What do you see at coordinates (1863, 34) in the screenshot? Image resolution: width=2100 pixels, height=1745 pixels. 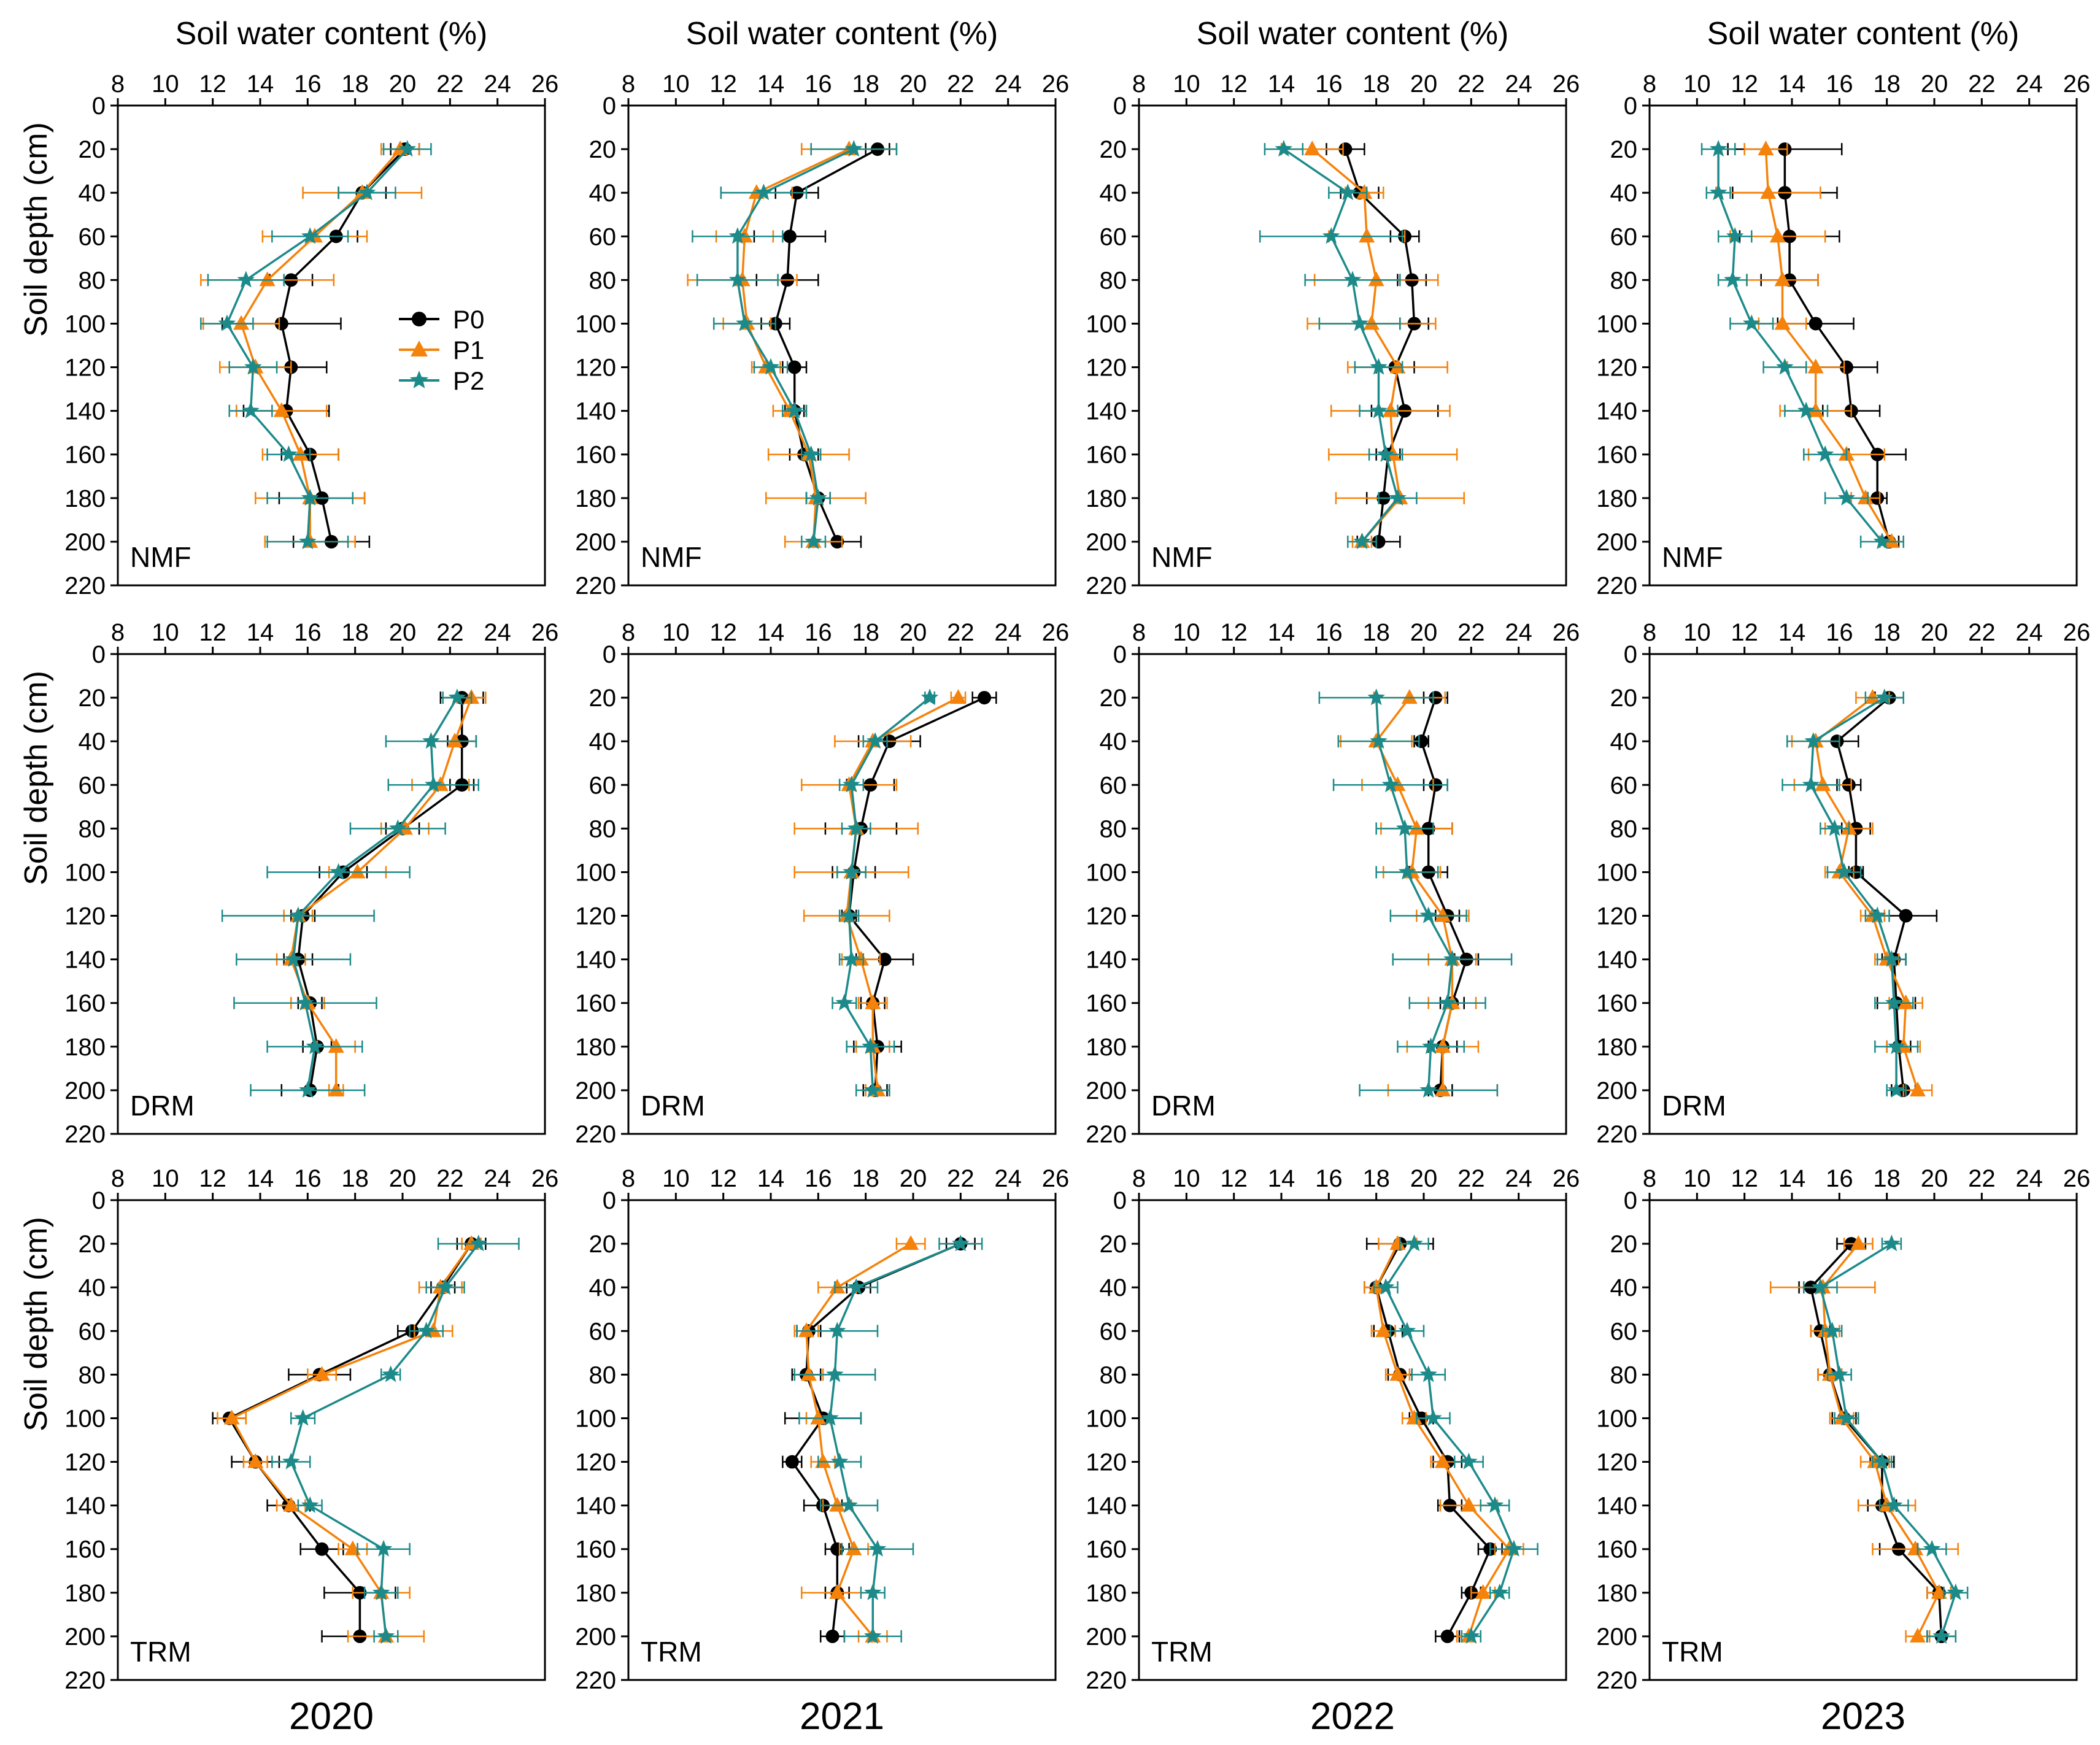 I see `top-axis-title-2023: Soil water content (%)` at bounding box center [1863, 34].